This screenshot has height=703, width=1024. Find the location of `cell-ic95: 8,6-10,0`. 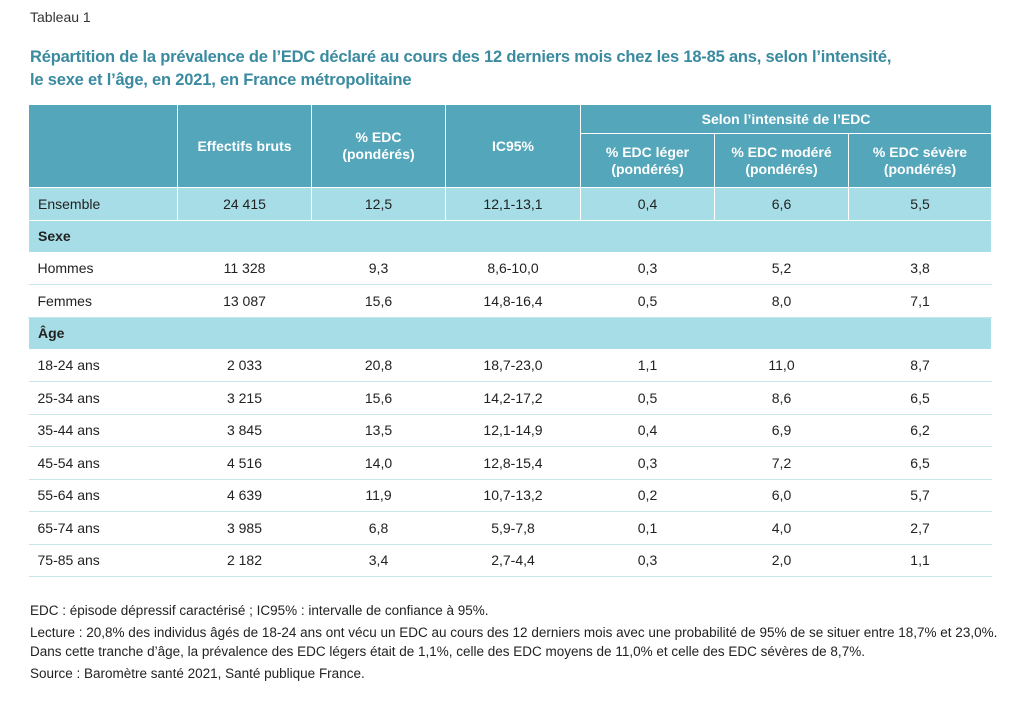

cell-ic95: 8,6-10,0 is located at coordinates (513, 268).